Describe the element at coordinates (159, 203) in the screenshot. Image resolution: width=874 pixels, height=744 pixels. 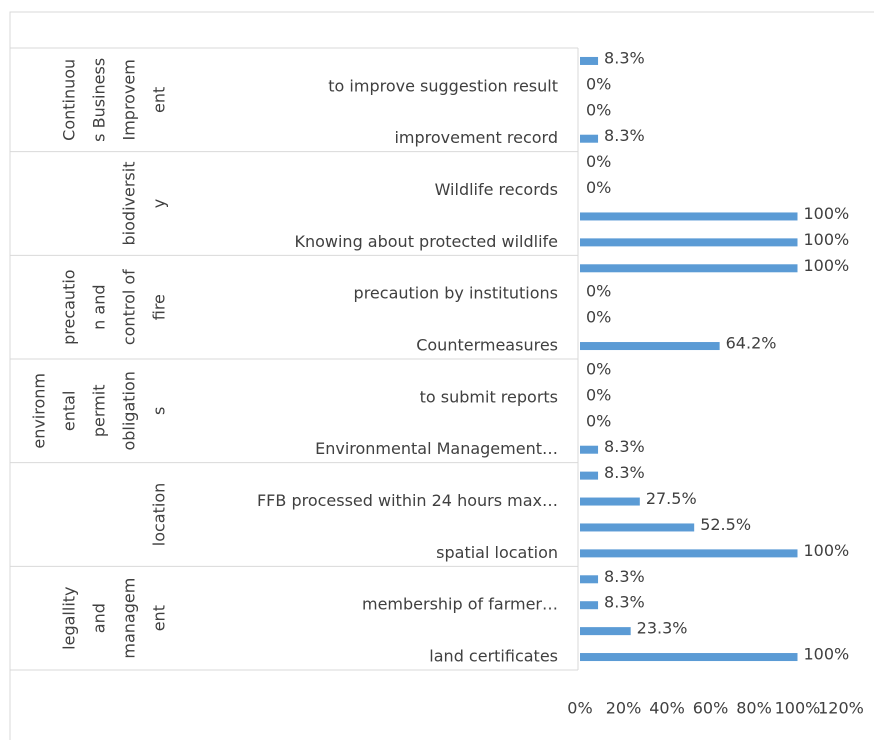
I see `group-label: y` at that location.